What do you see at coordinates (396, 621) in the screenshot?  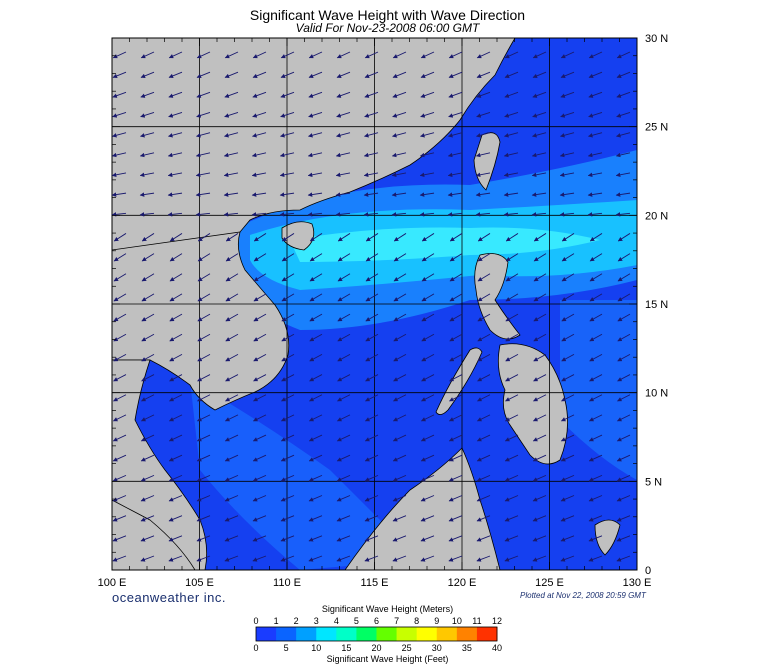 I see `meter-label: 7` at bounding box center [396, 621].